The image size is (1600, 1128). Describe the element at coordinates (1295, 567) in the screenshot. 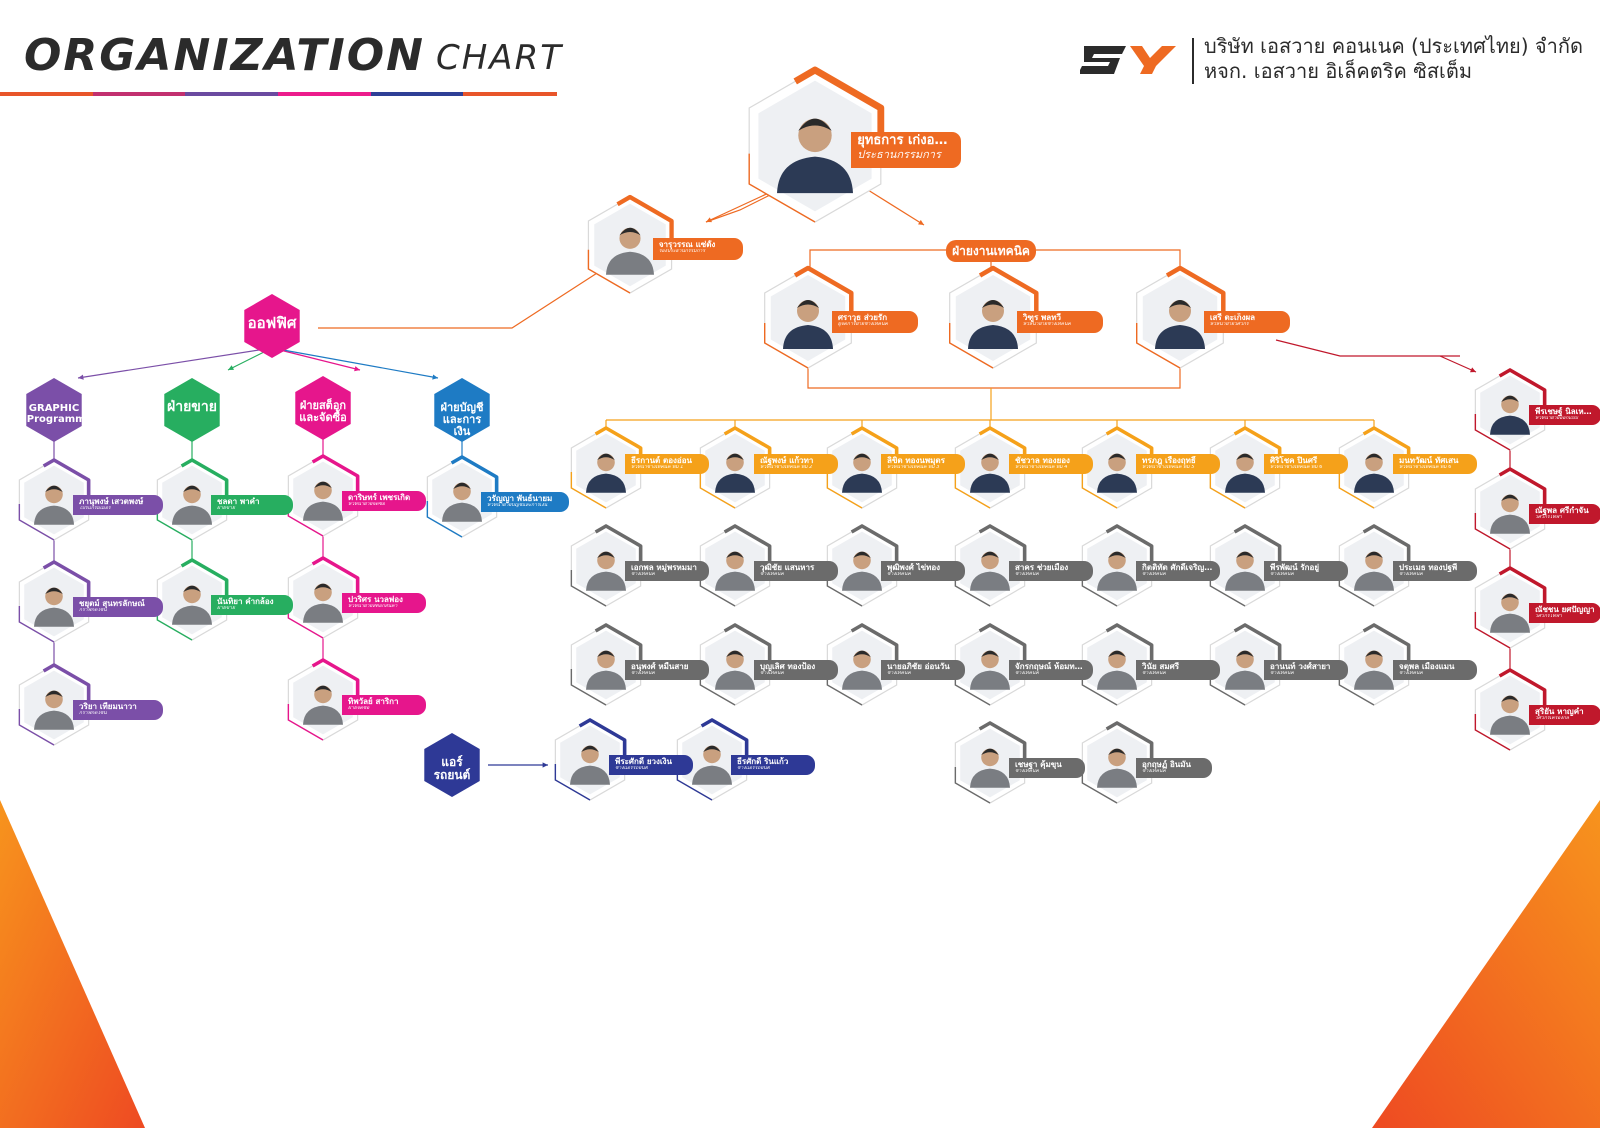

I see `person-name: พีรพัฒน์ รักอยู่` at that location.